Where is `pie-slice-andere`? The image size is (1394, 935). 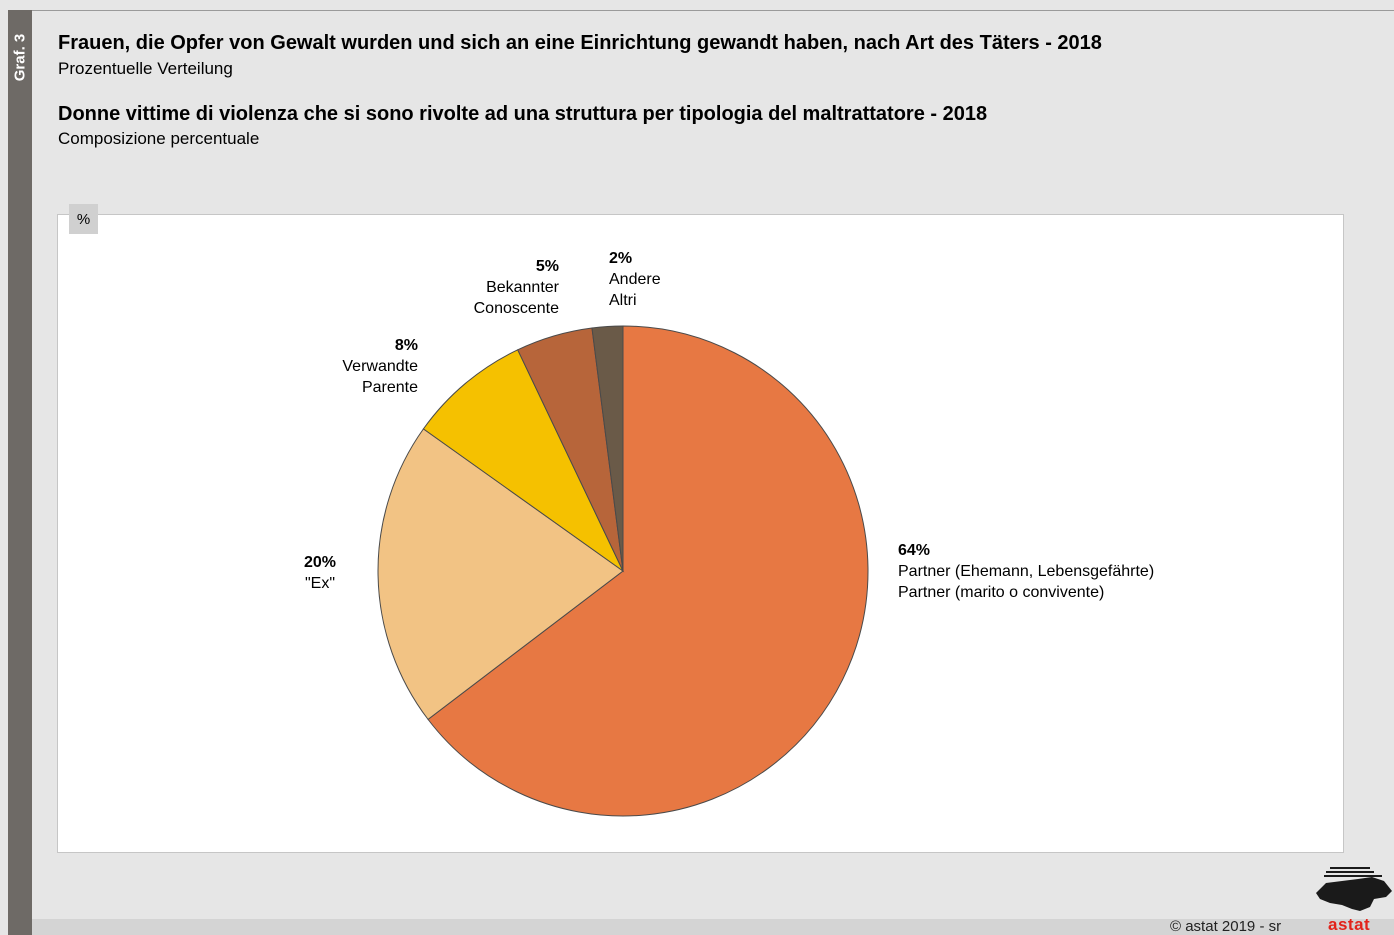 pie-slice-andere is located at coordinates (607, 448).